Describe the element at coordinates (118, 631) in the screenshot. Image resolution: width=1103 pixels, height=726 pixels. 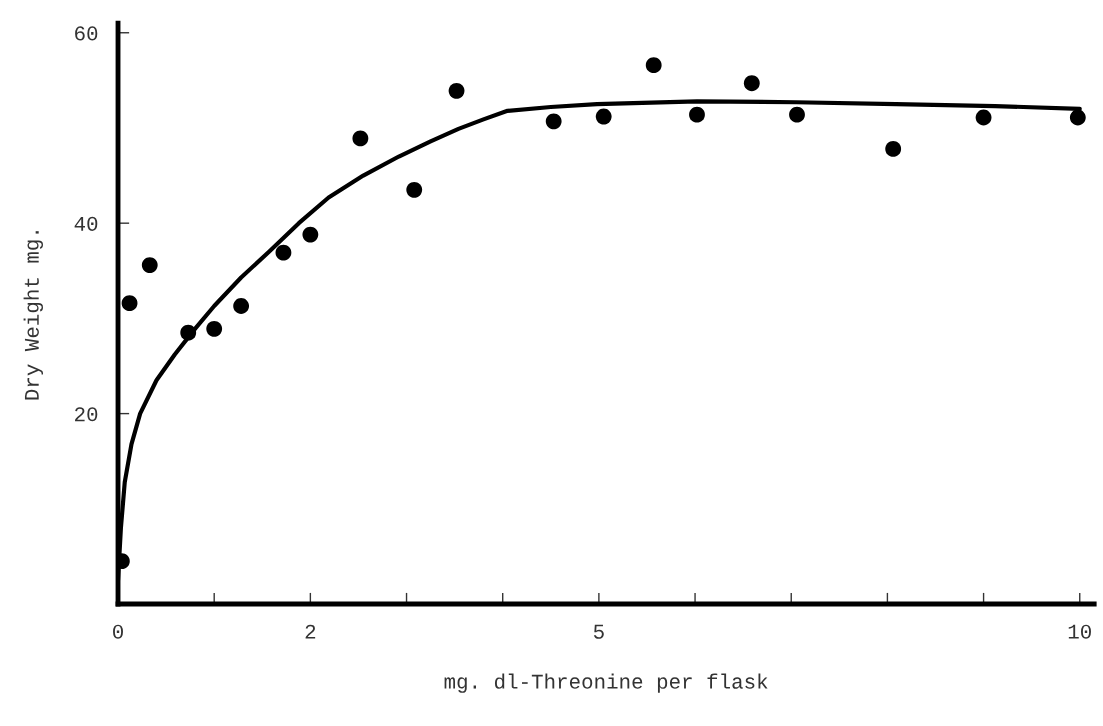
I see `x-tick-label: 0` at that location.